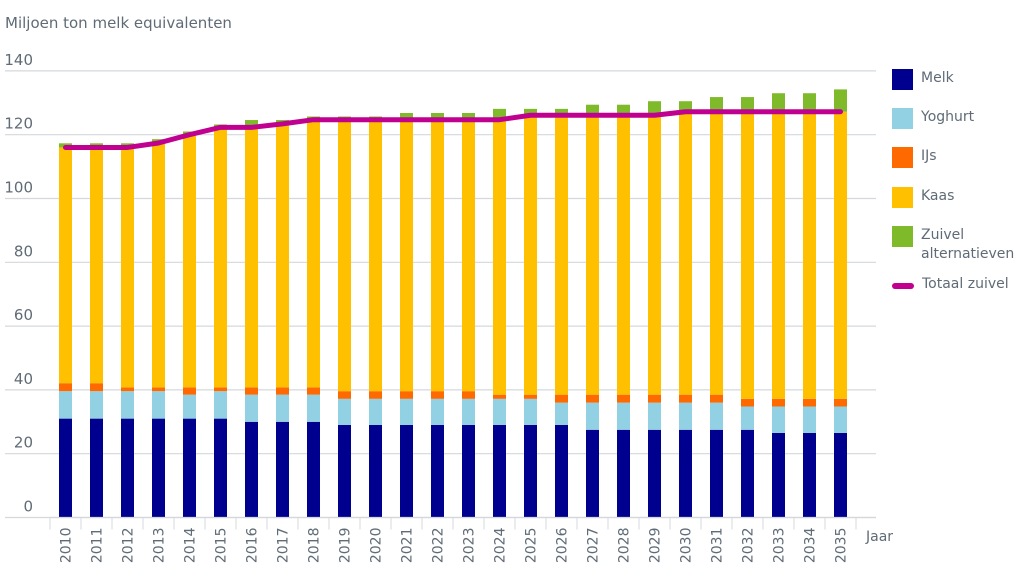  What do you see at coordinates (18, 188) in the screenshot?
I see `y-tick-label: 100` at bounding box center [18, 188].